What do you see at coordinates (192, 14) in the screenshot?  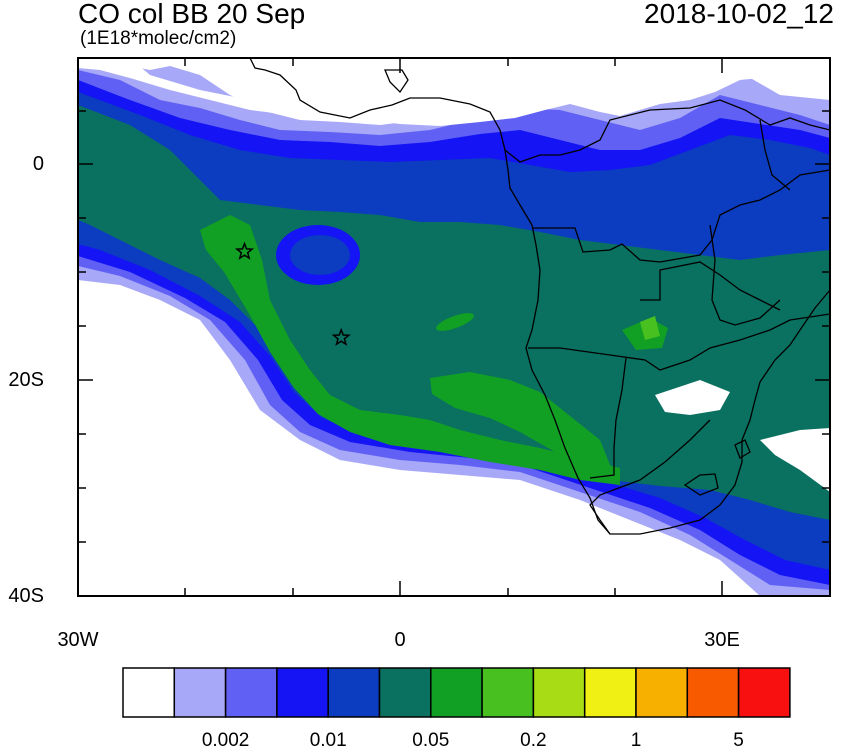 I see `map-title: CO col BB 20 Sep` at bounding box center [192, 14].